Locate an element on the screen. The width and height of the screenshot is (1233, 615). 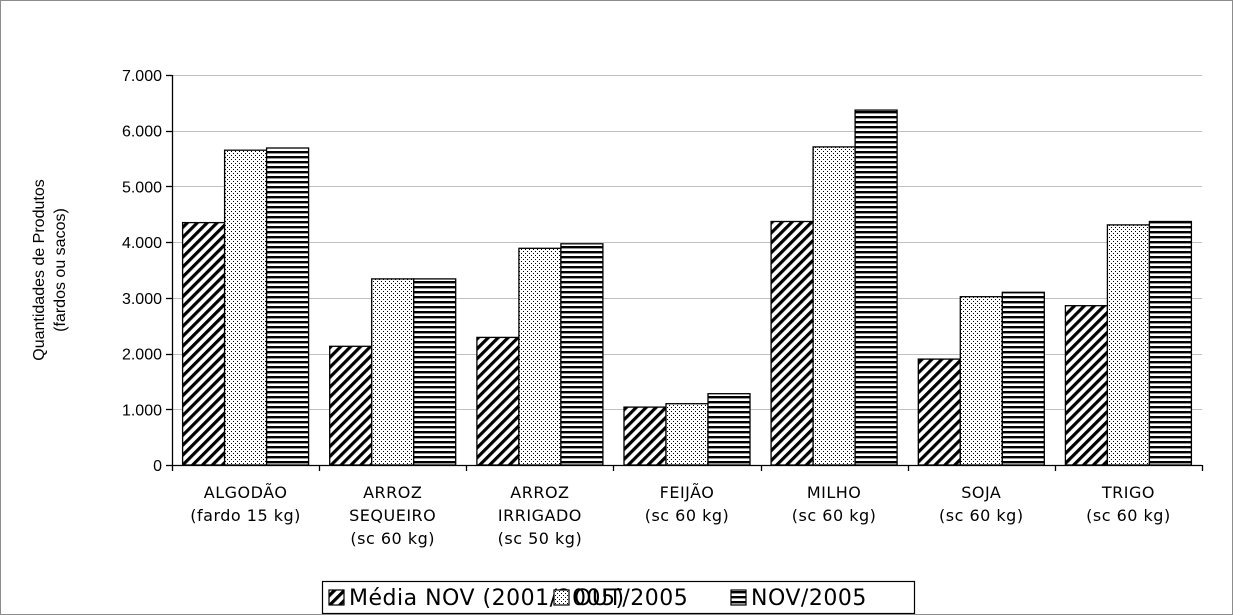
x-category-label: TRIGO is located at coordinates (1128, 492).